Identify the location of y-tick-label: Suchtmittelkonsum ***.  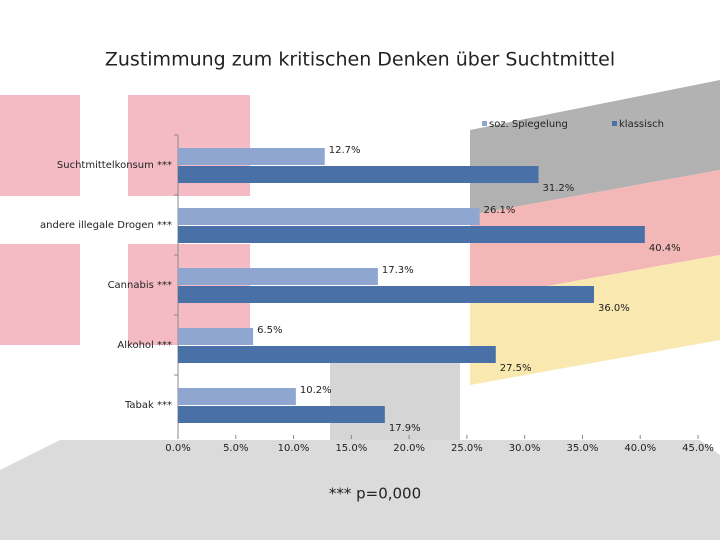
(114, 165).